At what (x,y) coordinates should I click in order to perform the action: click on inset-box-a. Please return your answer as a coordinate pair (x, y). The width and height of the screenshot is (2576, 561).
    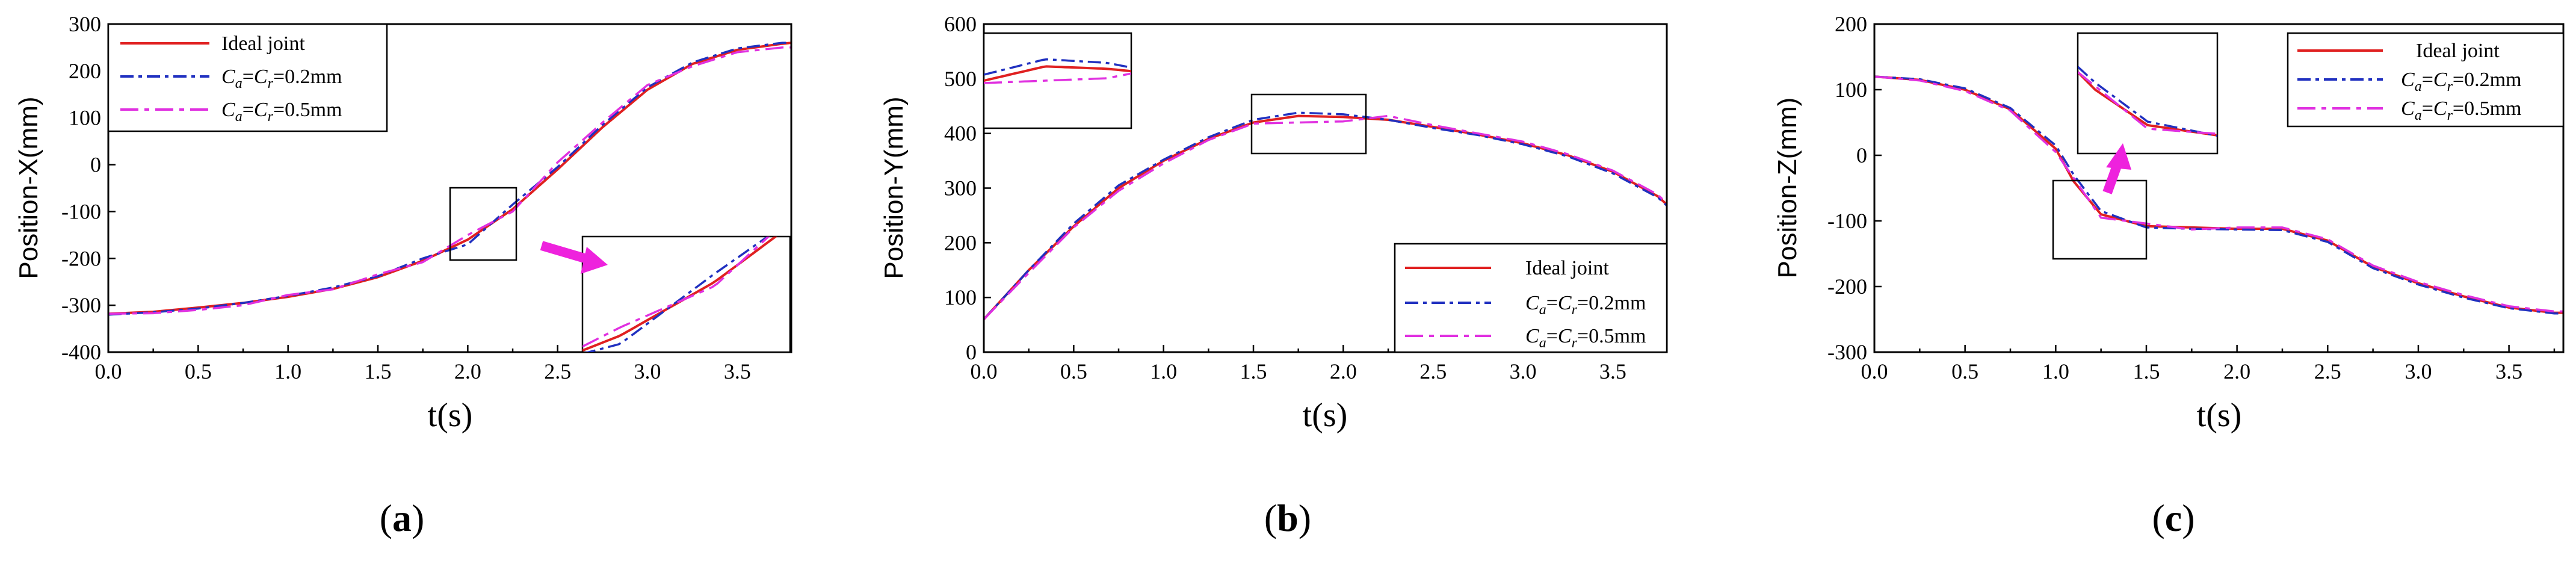
    Looking at the image, I should click on (686, 294).